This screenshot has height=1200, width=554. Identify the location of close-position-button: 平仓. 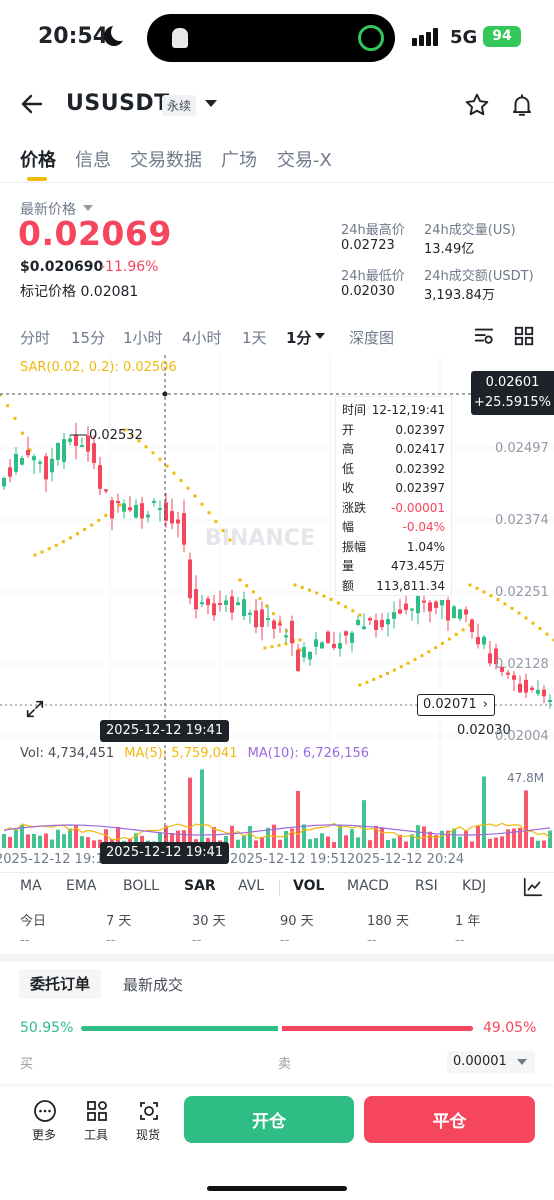
(449, 1119).